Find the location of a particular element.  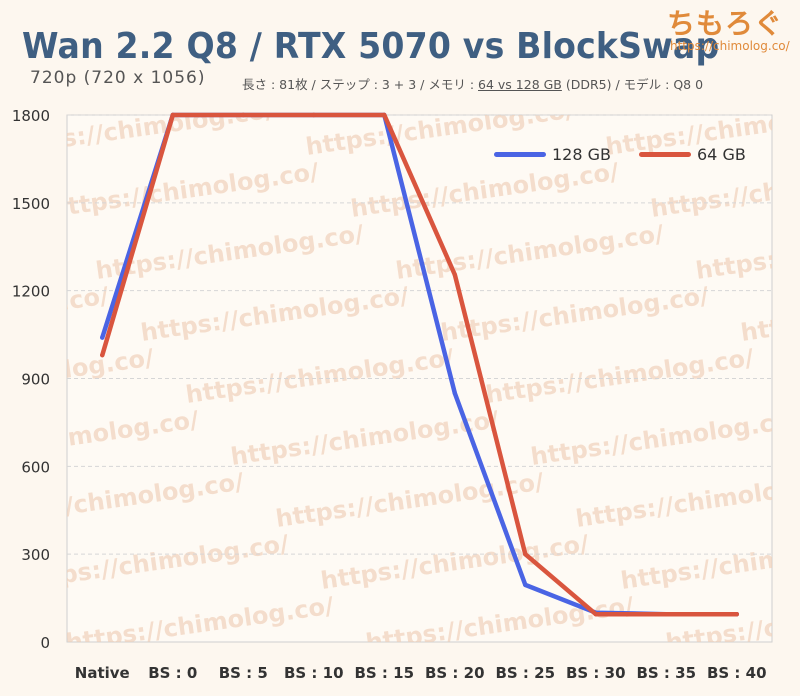

chart-subtitle: 720p (720 x 1056) is located at coordinates (118, 78).